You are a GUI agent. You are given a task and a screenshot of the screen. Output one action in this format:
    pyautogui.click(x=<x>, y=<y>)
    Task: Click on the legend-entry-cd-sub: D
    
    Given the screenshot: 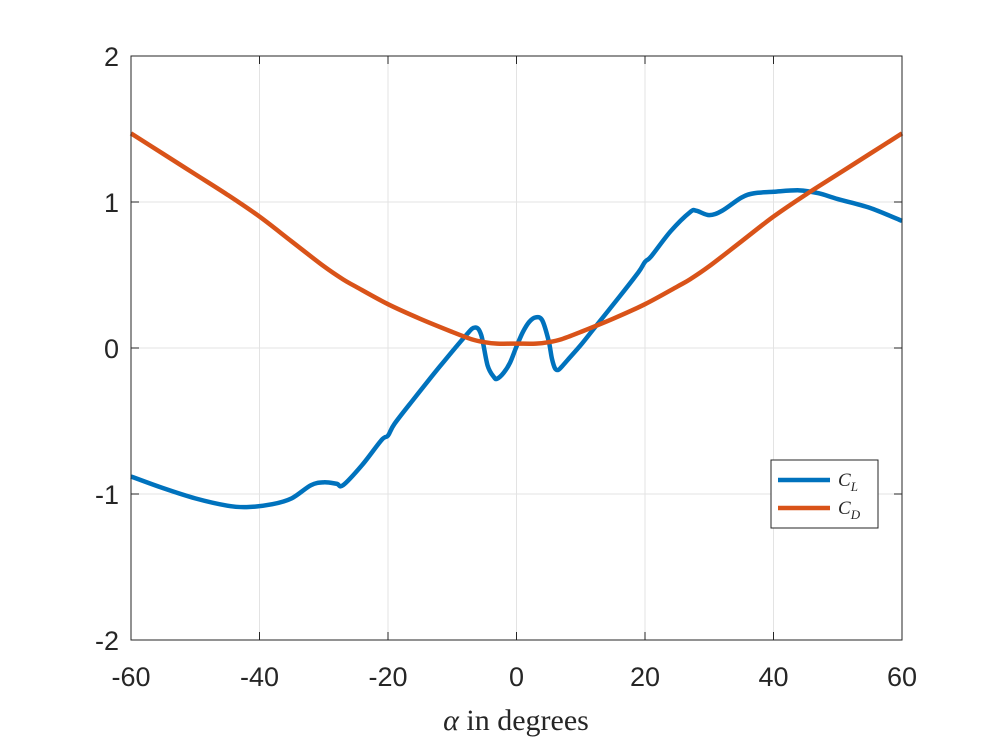 What is the action you would take?
    pyautogui.click(x=855, y=514)
    